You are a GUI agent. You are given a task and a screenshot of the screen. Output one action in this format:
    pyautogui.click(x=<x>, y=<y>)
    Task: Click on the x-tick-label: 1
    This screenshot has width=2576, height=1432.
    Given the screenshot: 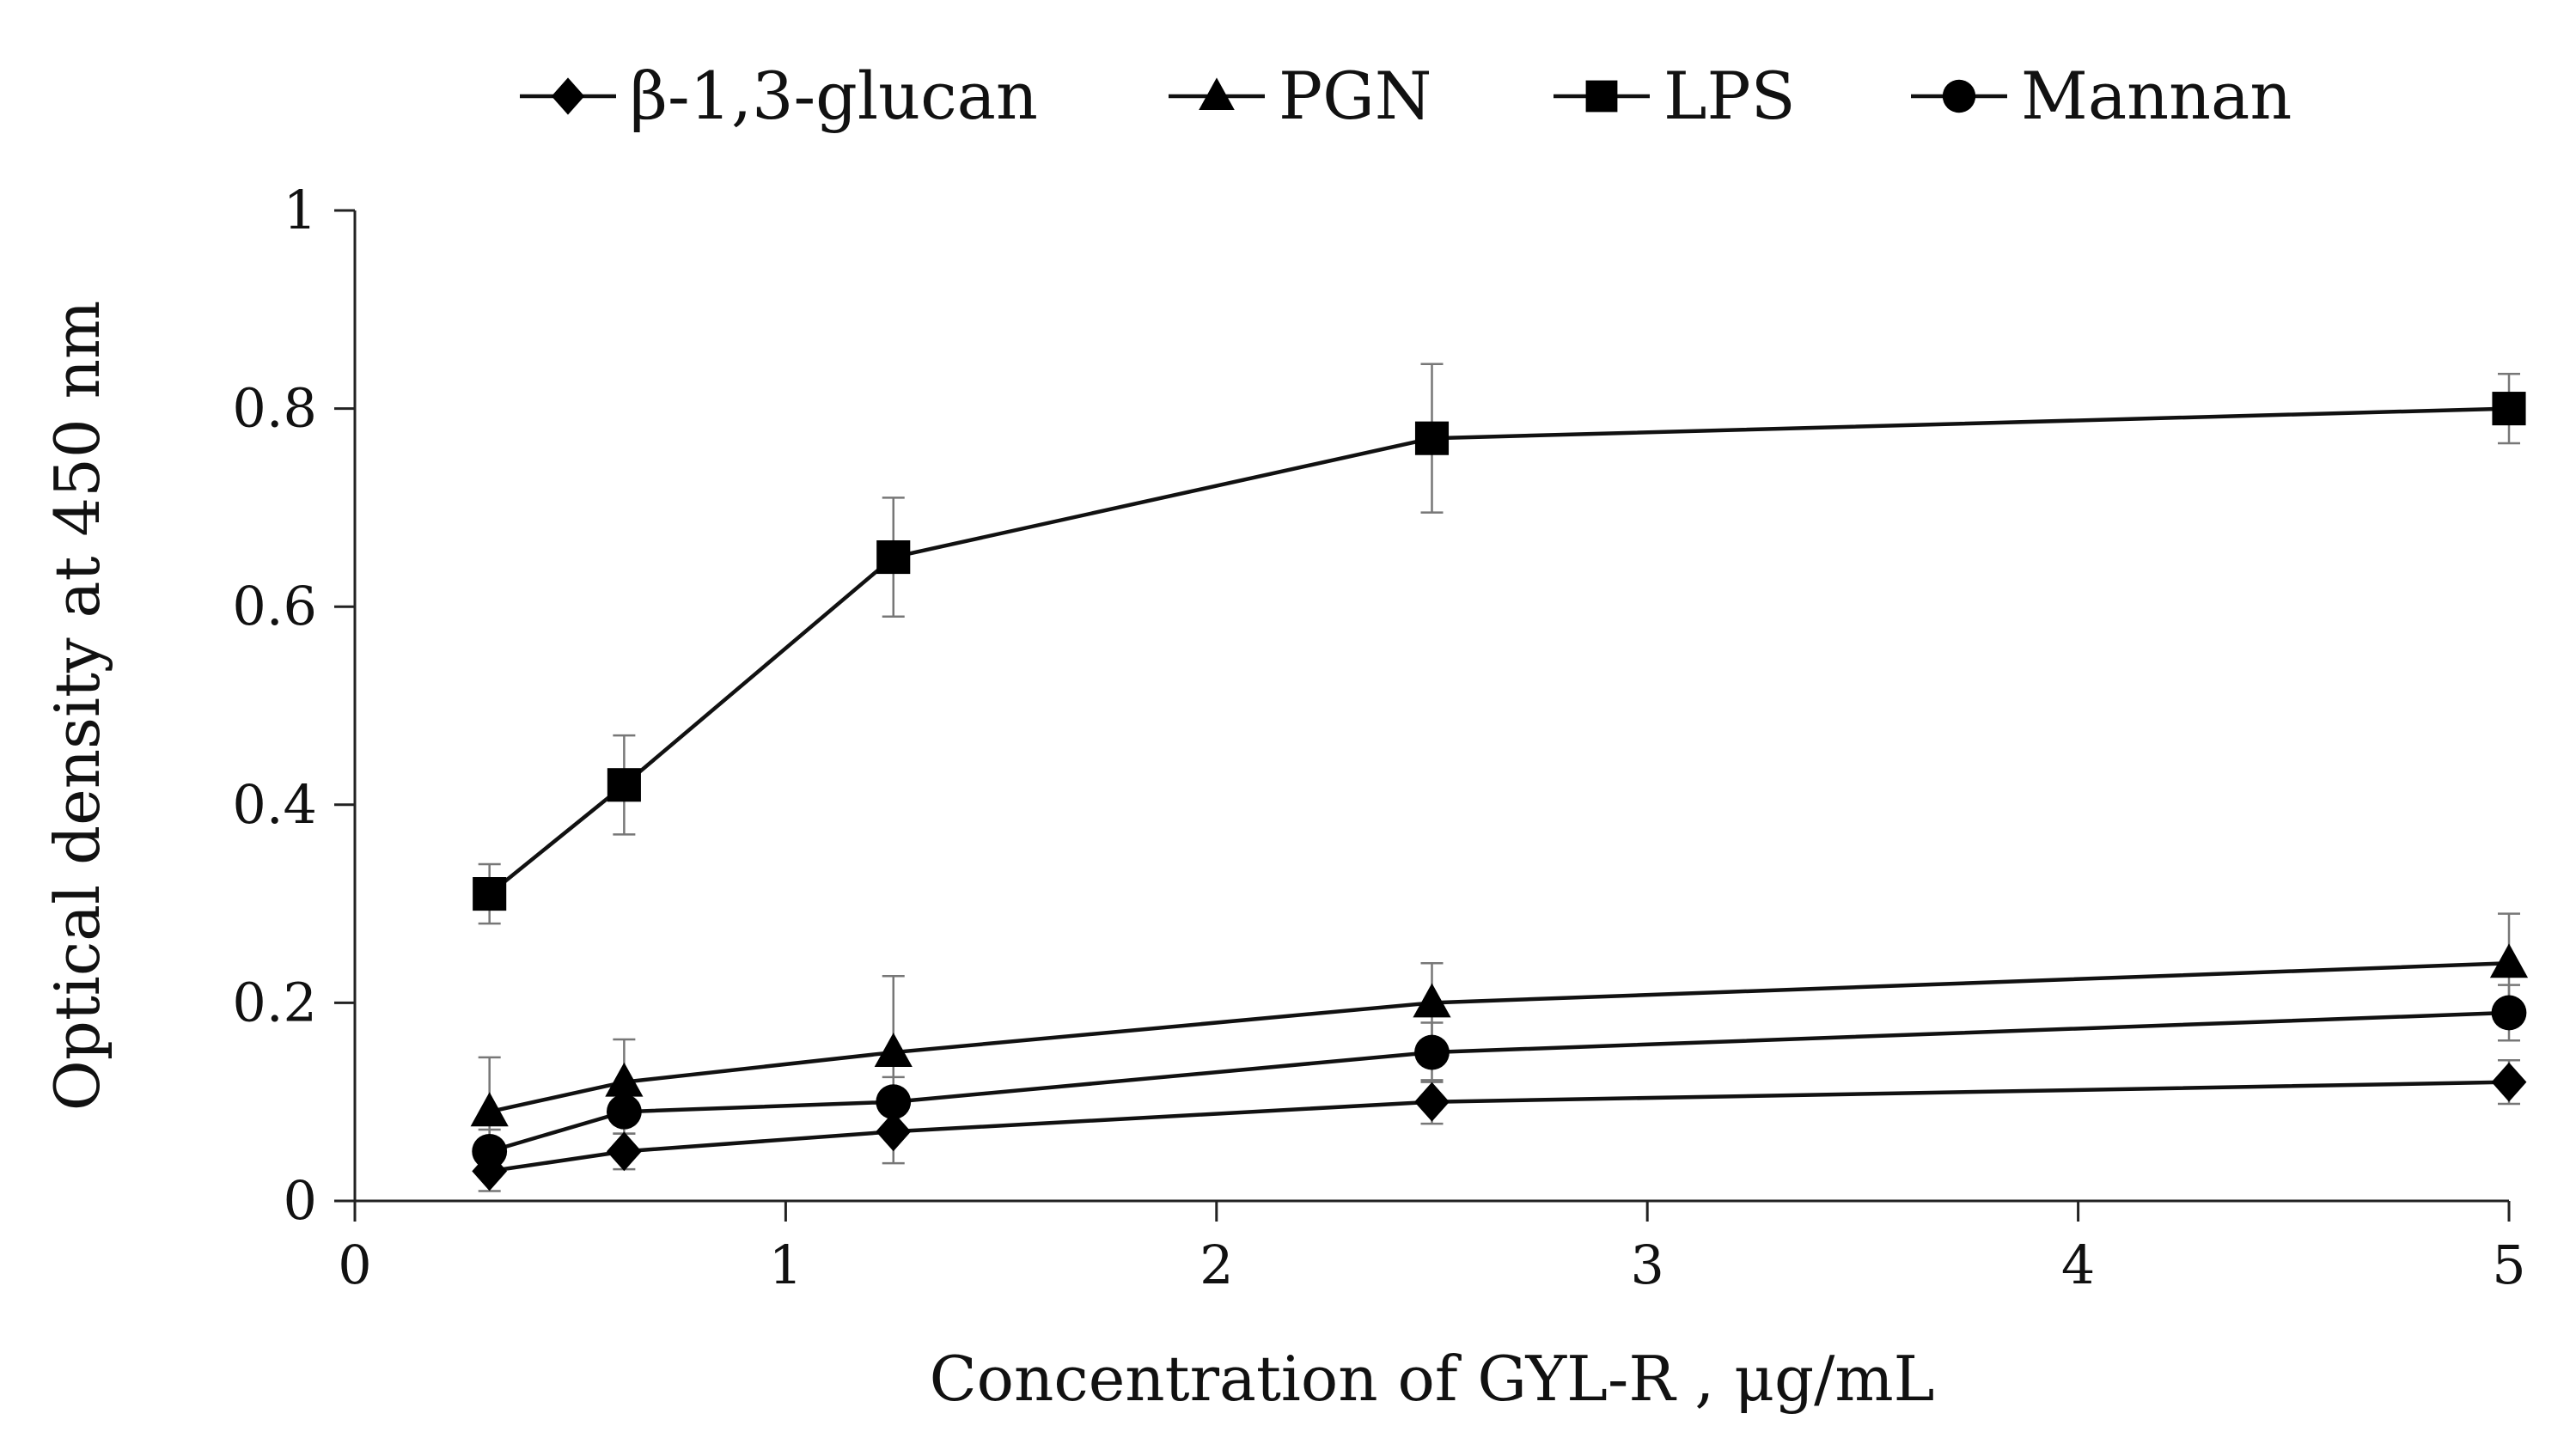 What is the action you would take?
    pyautogui.click(x=786, y=1265)
    